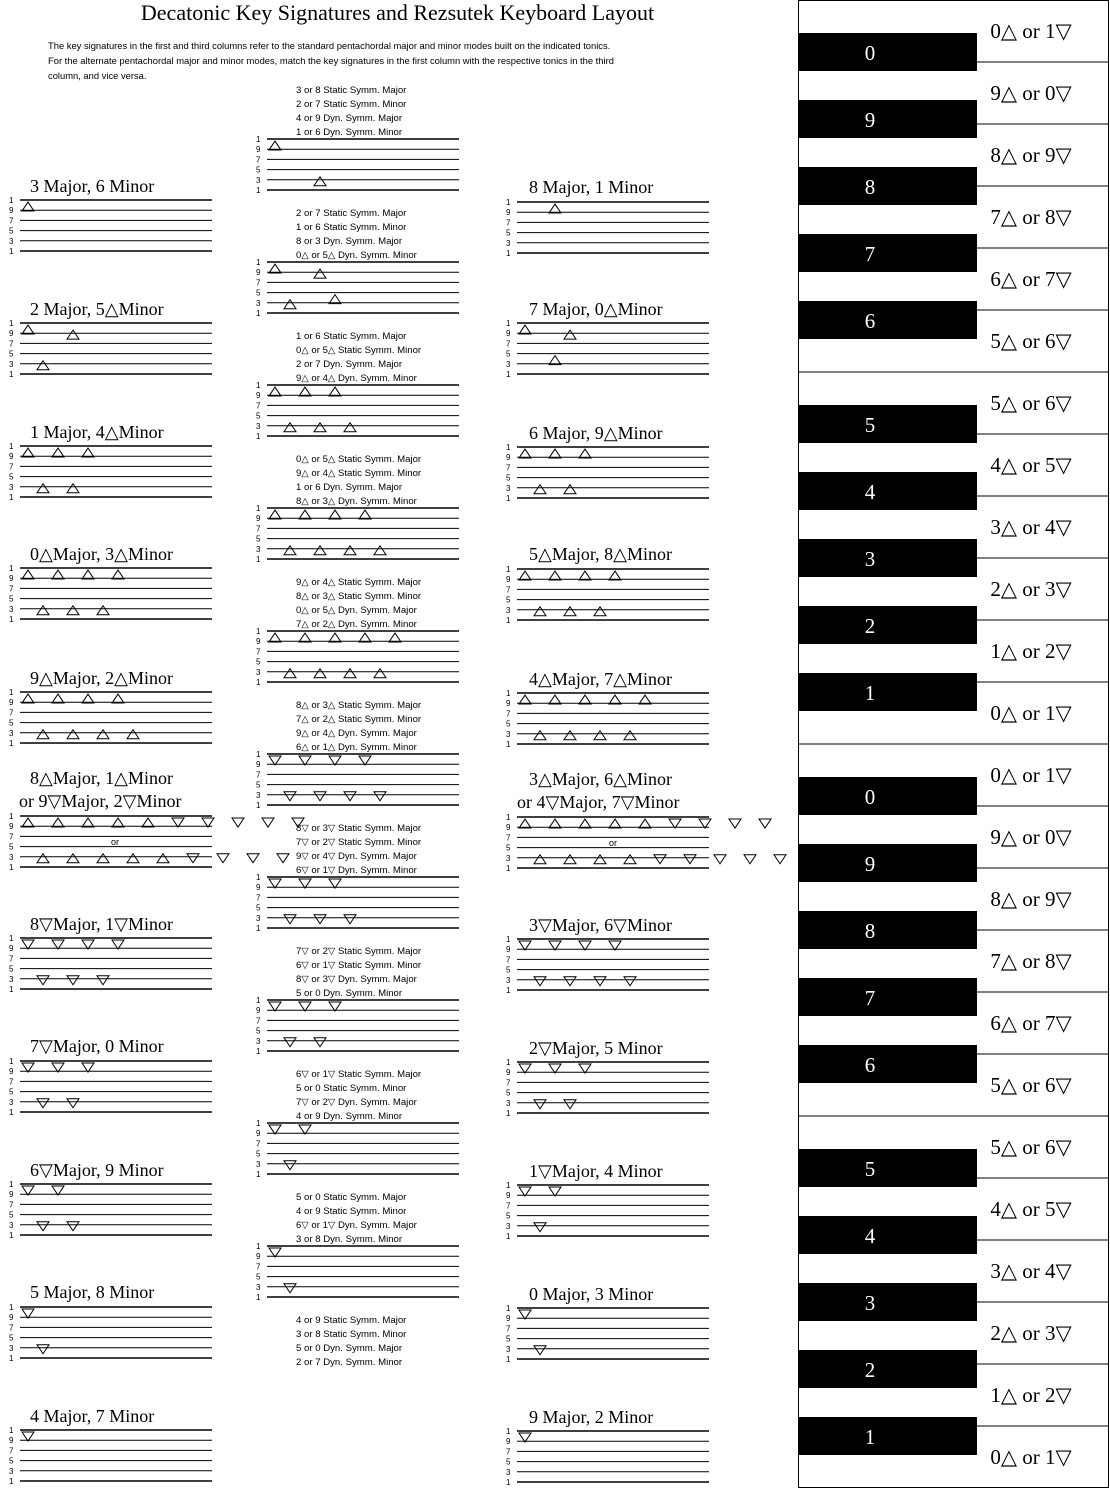  What do you see at coordinates (351, 1334) in the screenshot?
I see `caption-line: 3 or 8 Static Symm. Minor` at bounding box center [351, 1334].